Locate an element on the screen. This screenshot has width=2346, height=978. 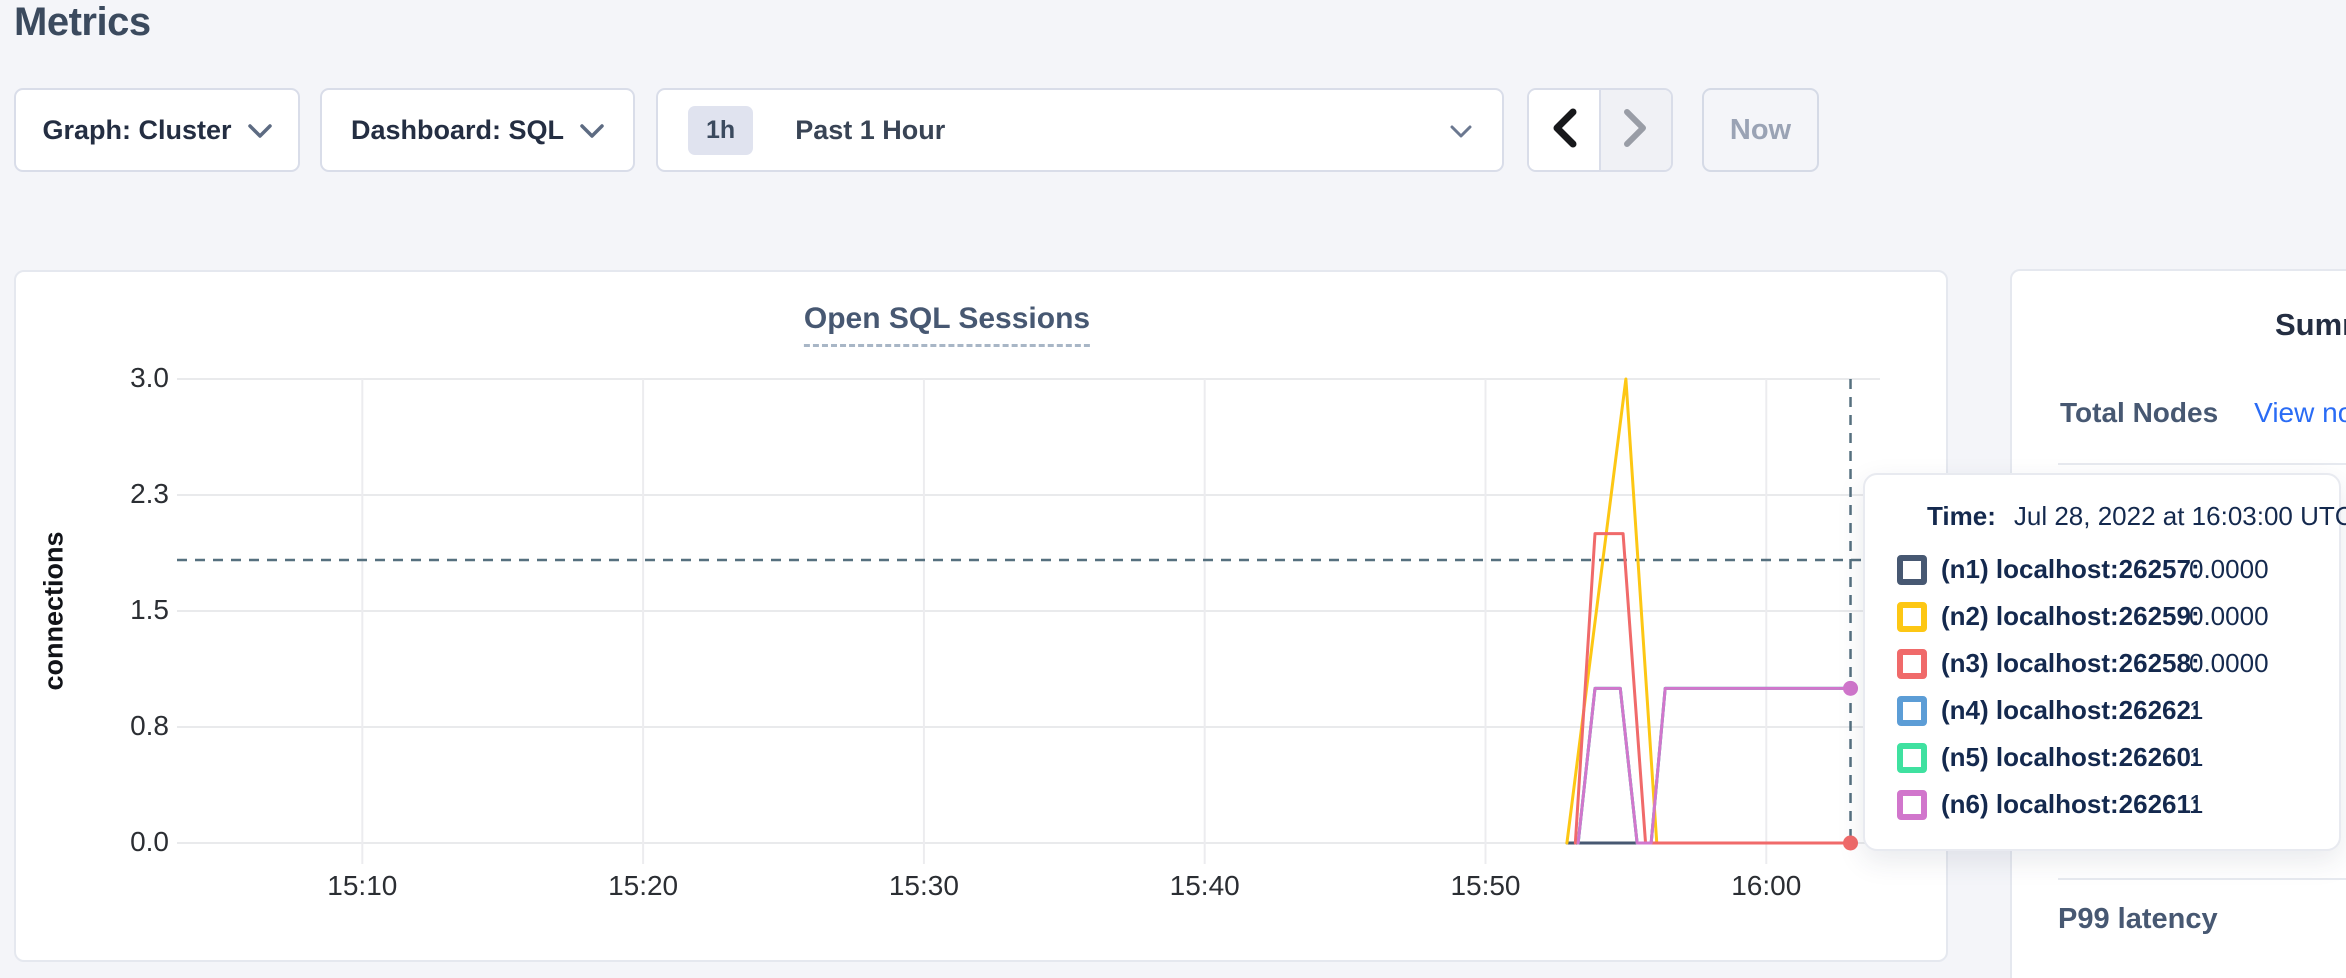
x-tick: 15:20 is located at coordinates (643, 885).